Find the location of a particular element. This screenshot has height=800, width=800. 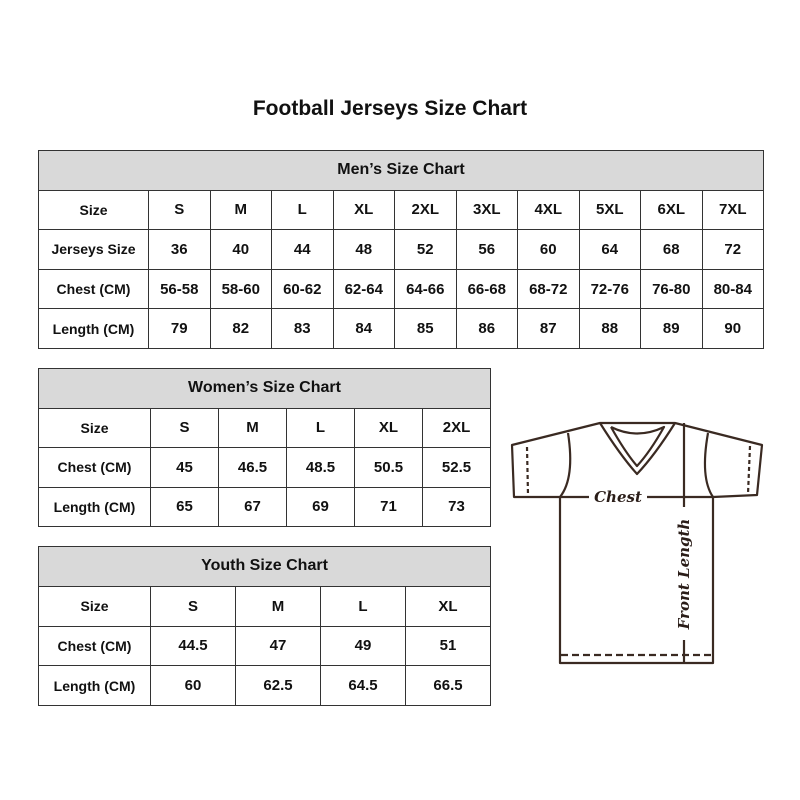

table-cell: 68-72 is located at coordinates (548, 289).